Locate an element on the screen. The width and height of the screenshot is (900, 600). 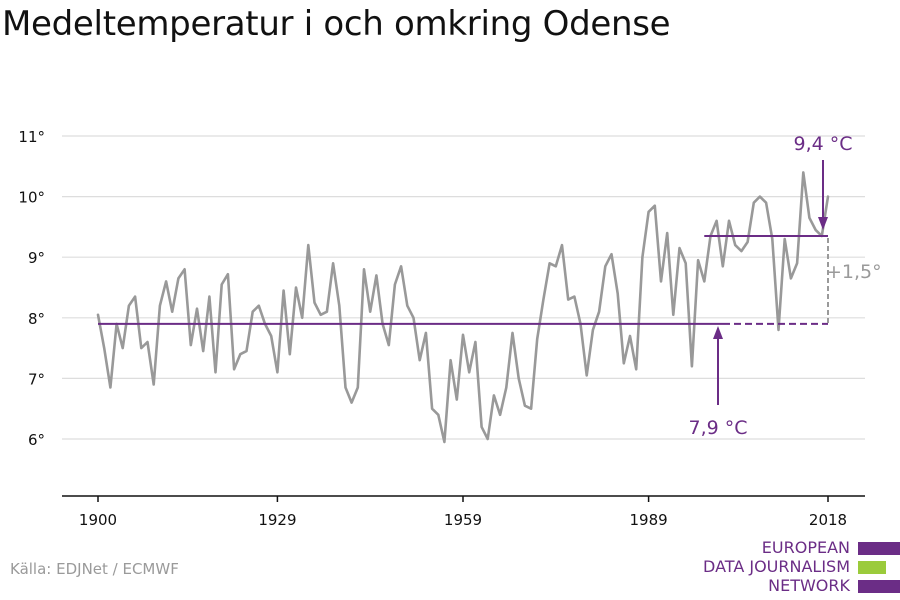
recent-arrow-head is located at coordinates (823, 223).